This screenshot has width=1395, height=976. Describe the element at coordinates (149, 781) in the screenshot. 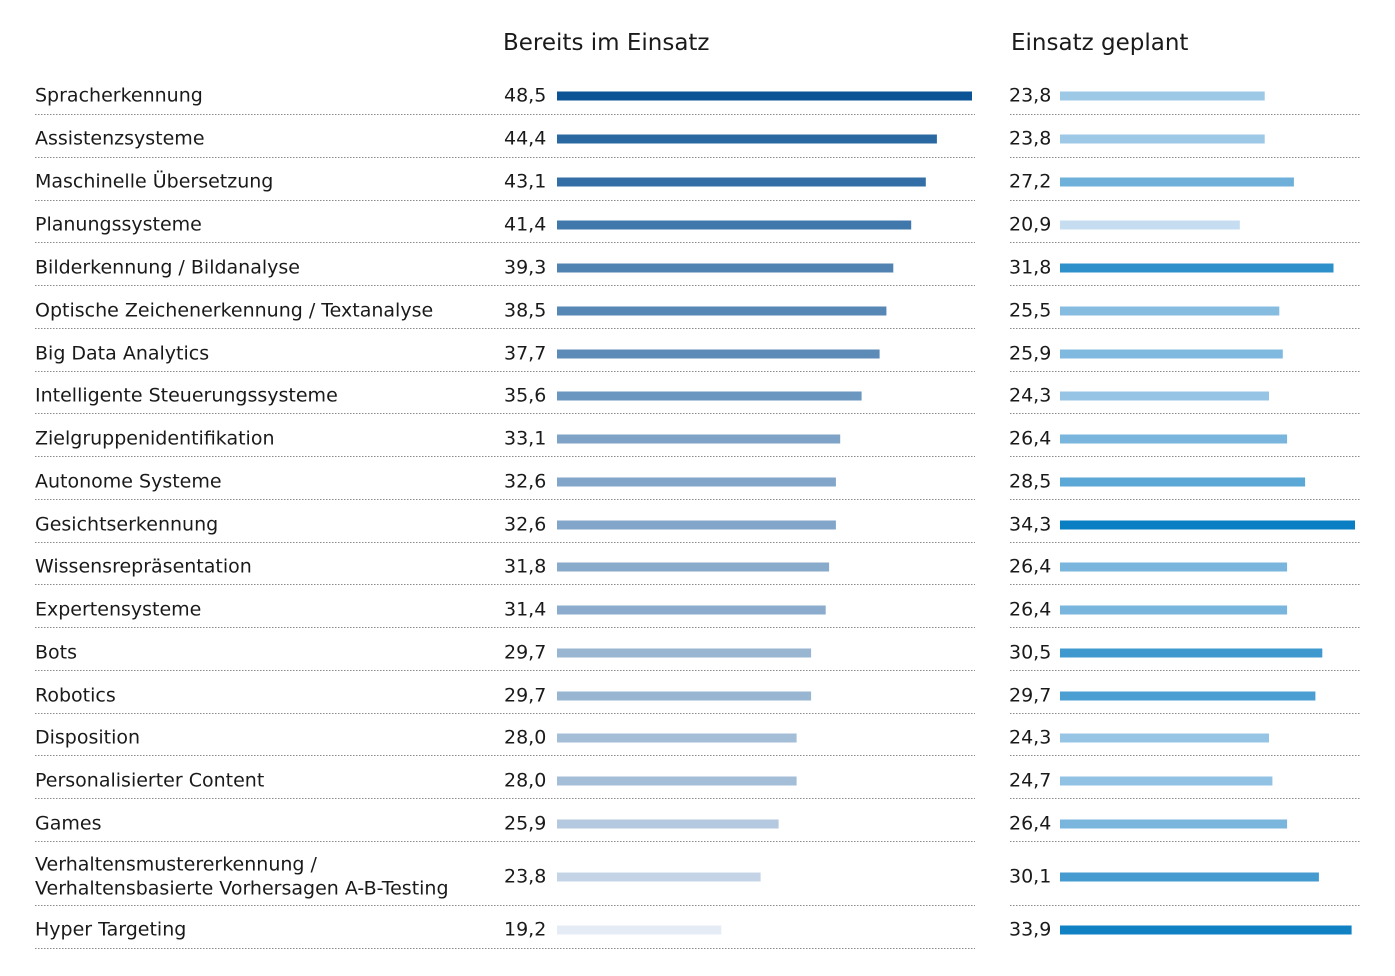

I see `category-label-line: Personalisierter Content` at that location.